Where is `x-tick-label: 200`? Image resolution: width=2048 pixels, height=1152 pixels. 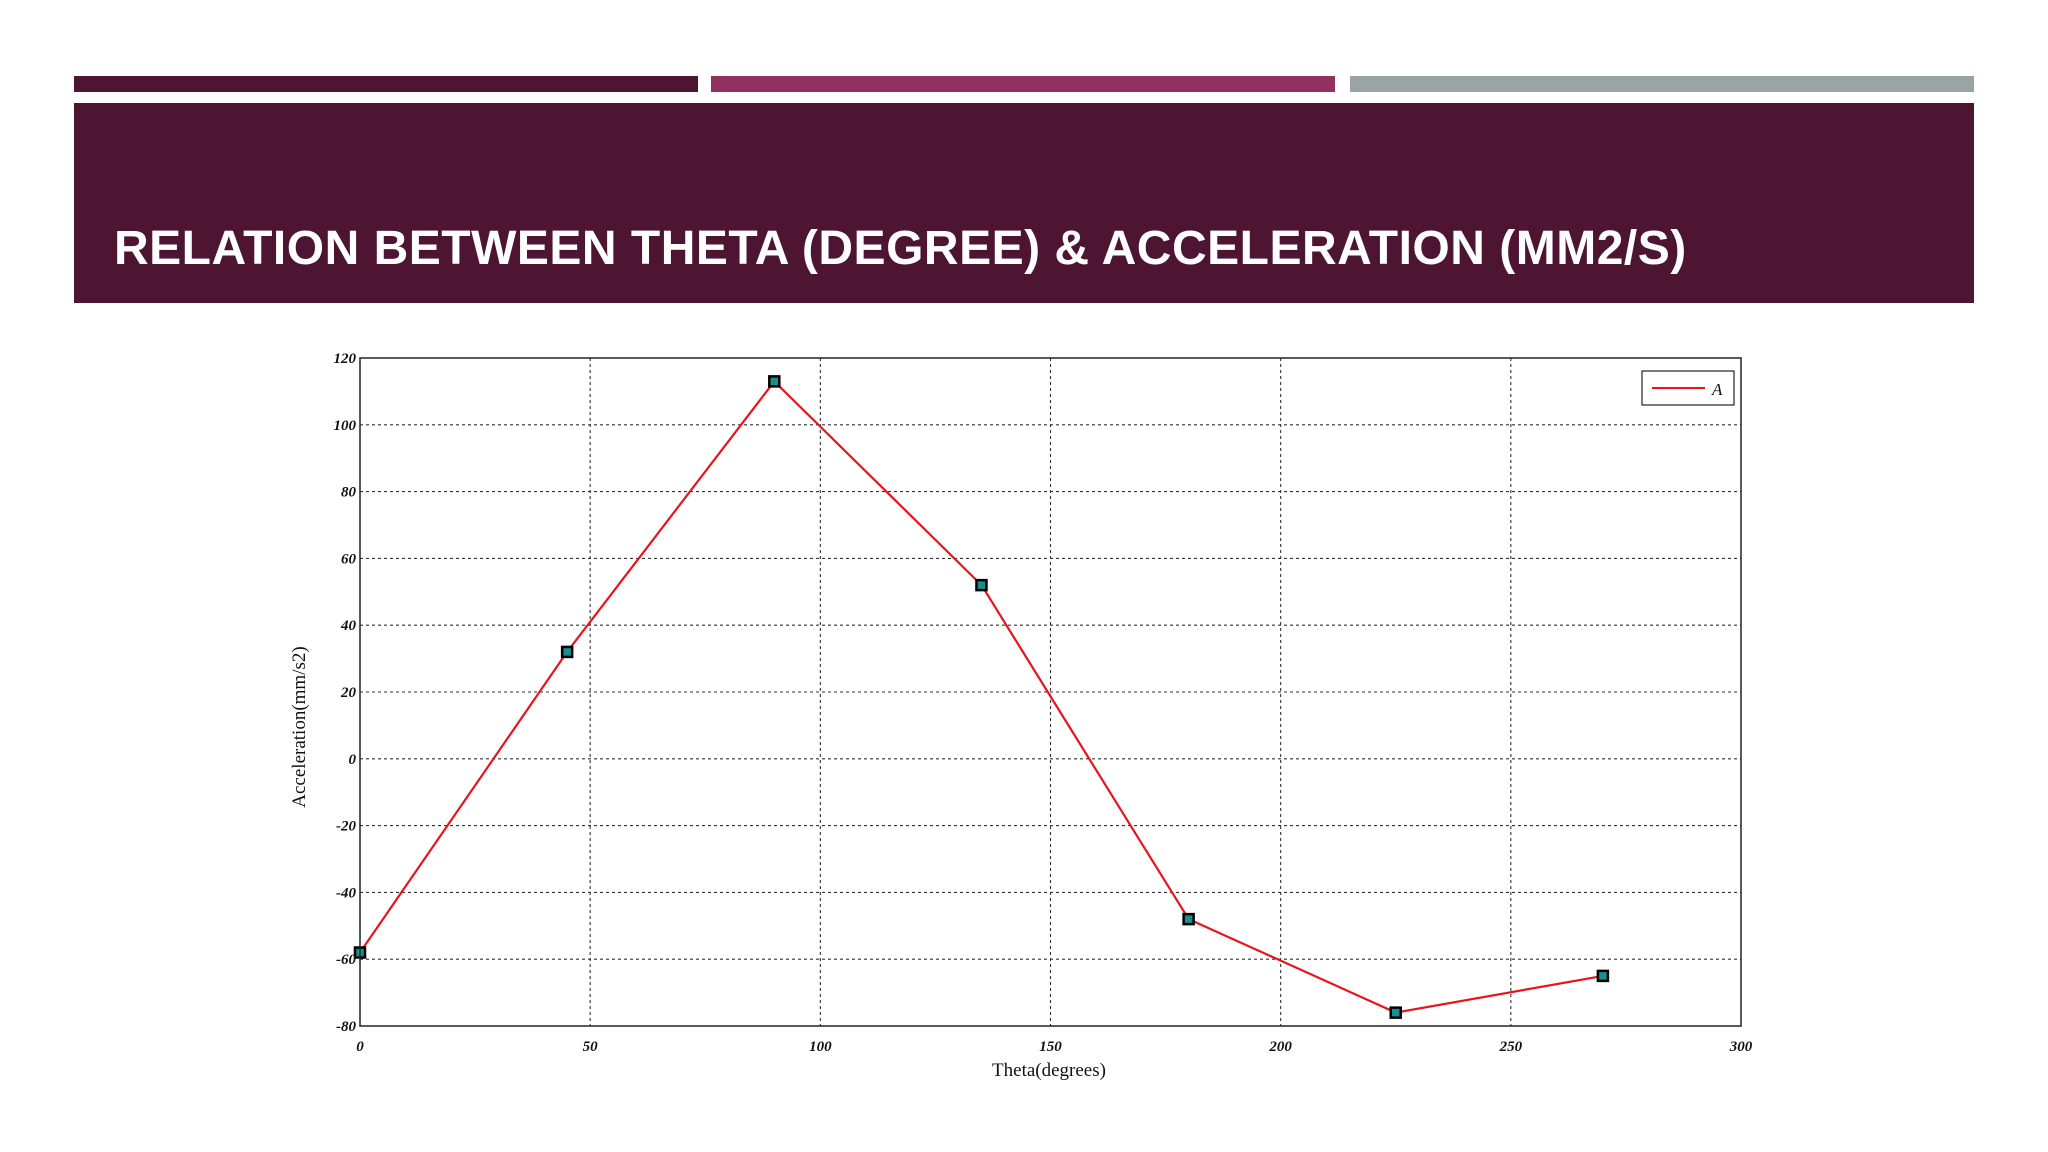
x-tick-label: 200 is located at coordinates (1280, 1047).